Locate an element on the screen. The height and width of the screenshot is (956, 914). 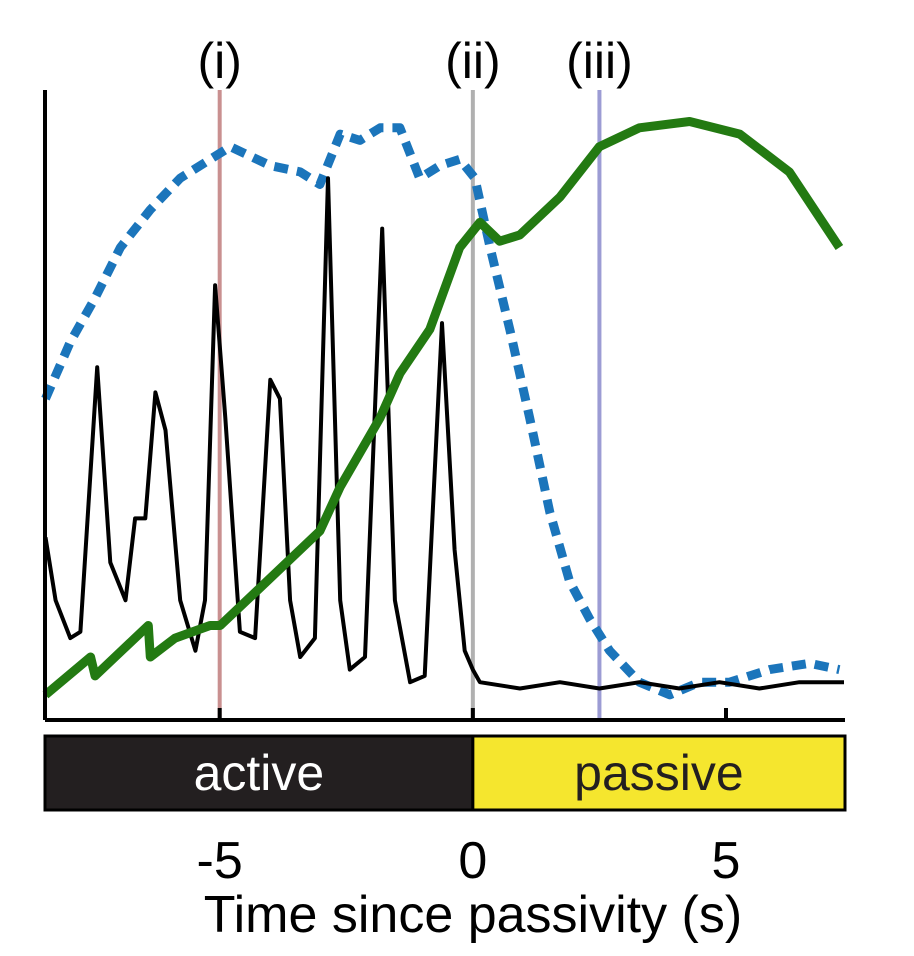
x-axis-label: Time since passivity (s) is located at coordinates (473, 915).